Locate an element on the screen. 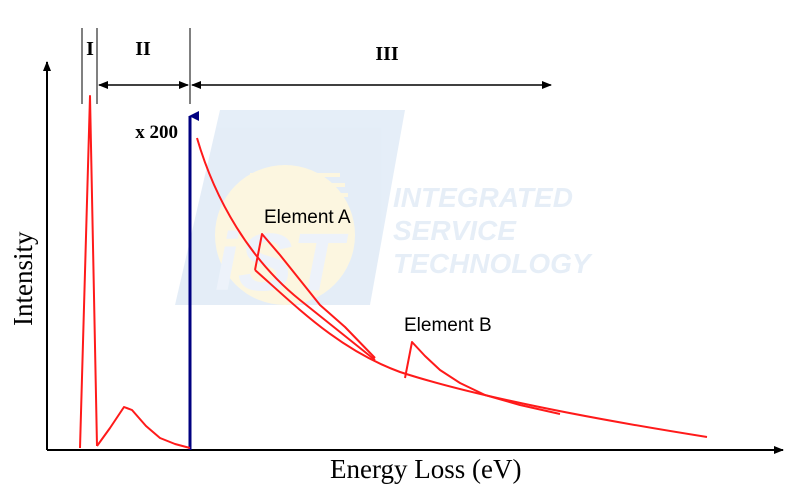 This screenshot has height=495, width=800. region-label-iii: III is located at coordinates (387, 54).